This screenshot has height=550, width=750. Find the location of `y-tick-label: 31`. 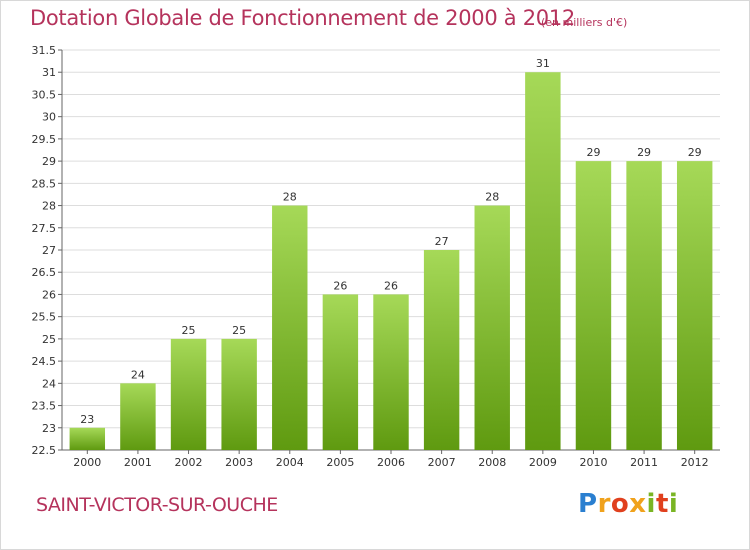

y-tick-label: 31 is located at coordinates (49, 72).